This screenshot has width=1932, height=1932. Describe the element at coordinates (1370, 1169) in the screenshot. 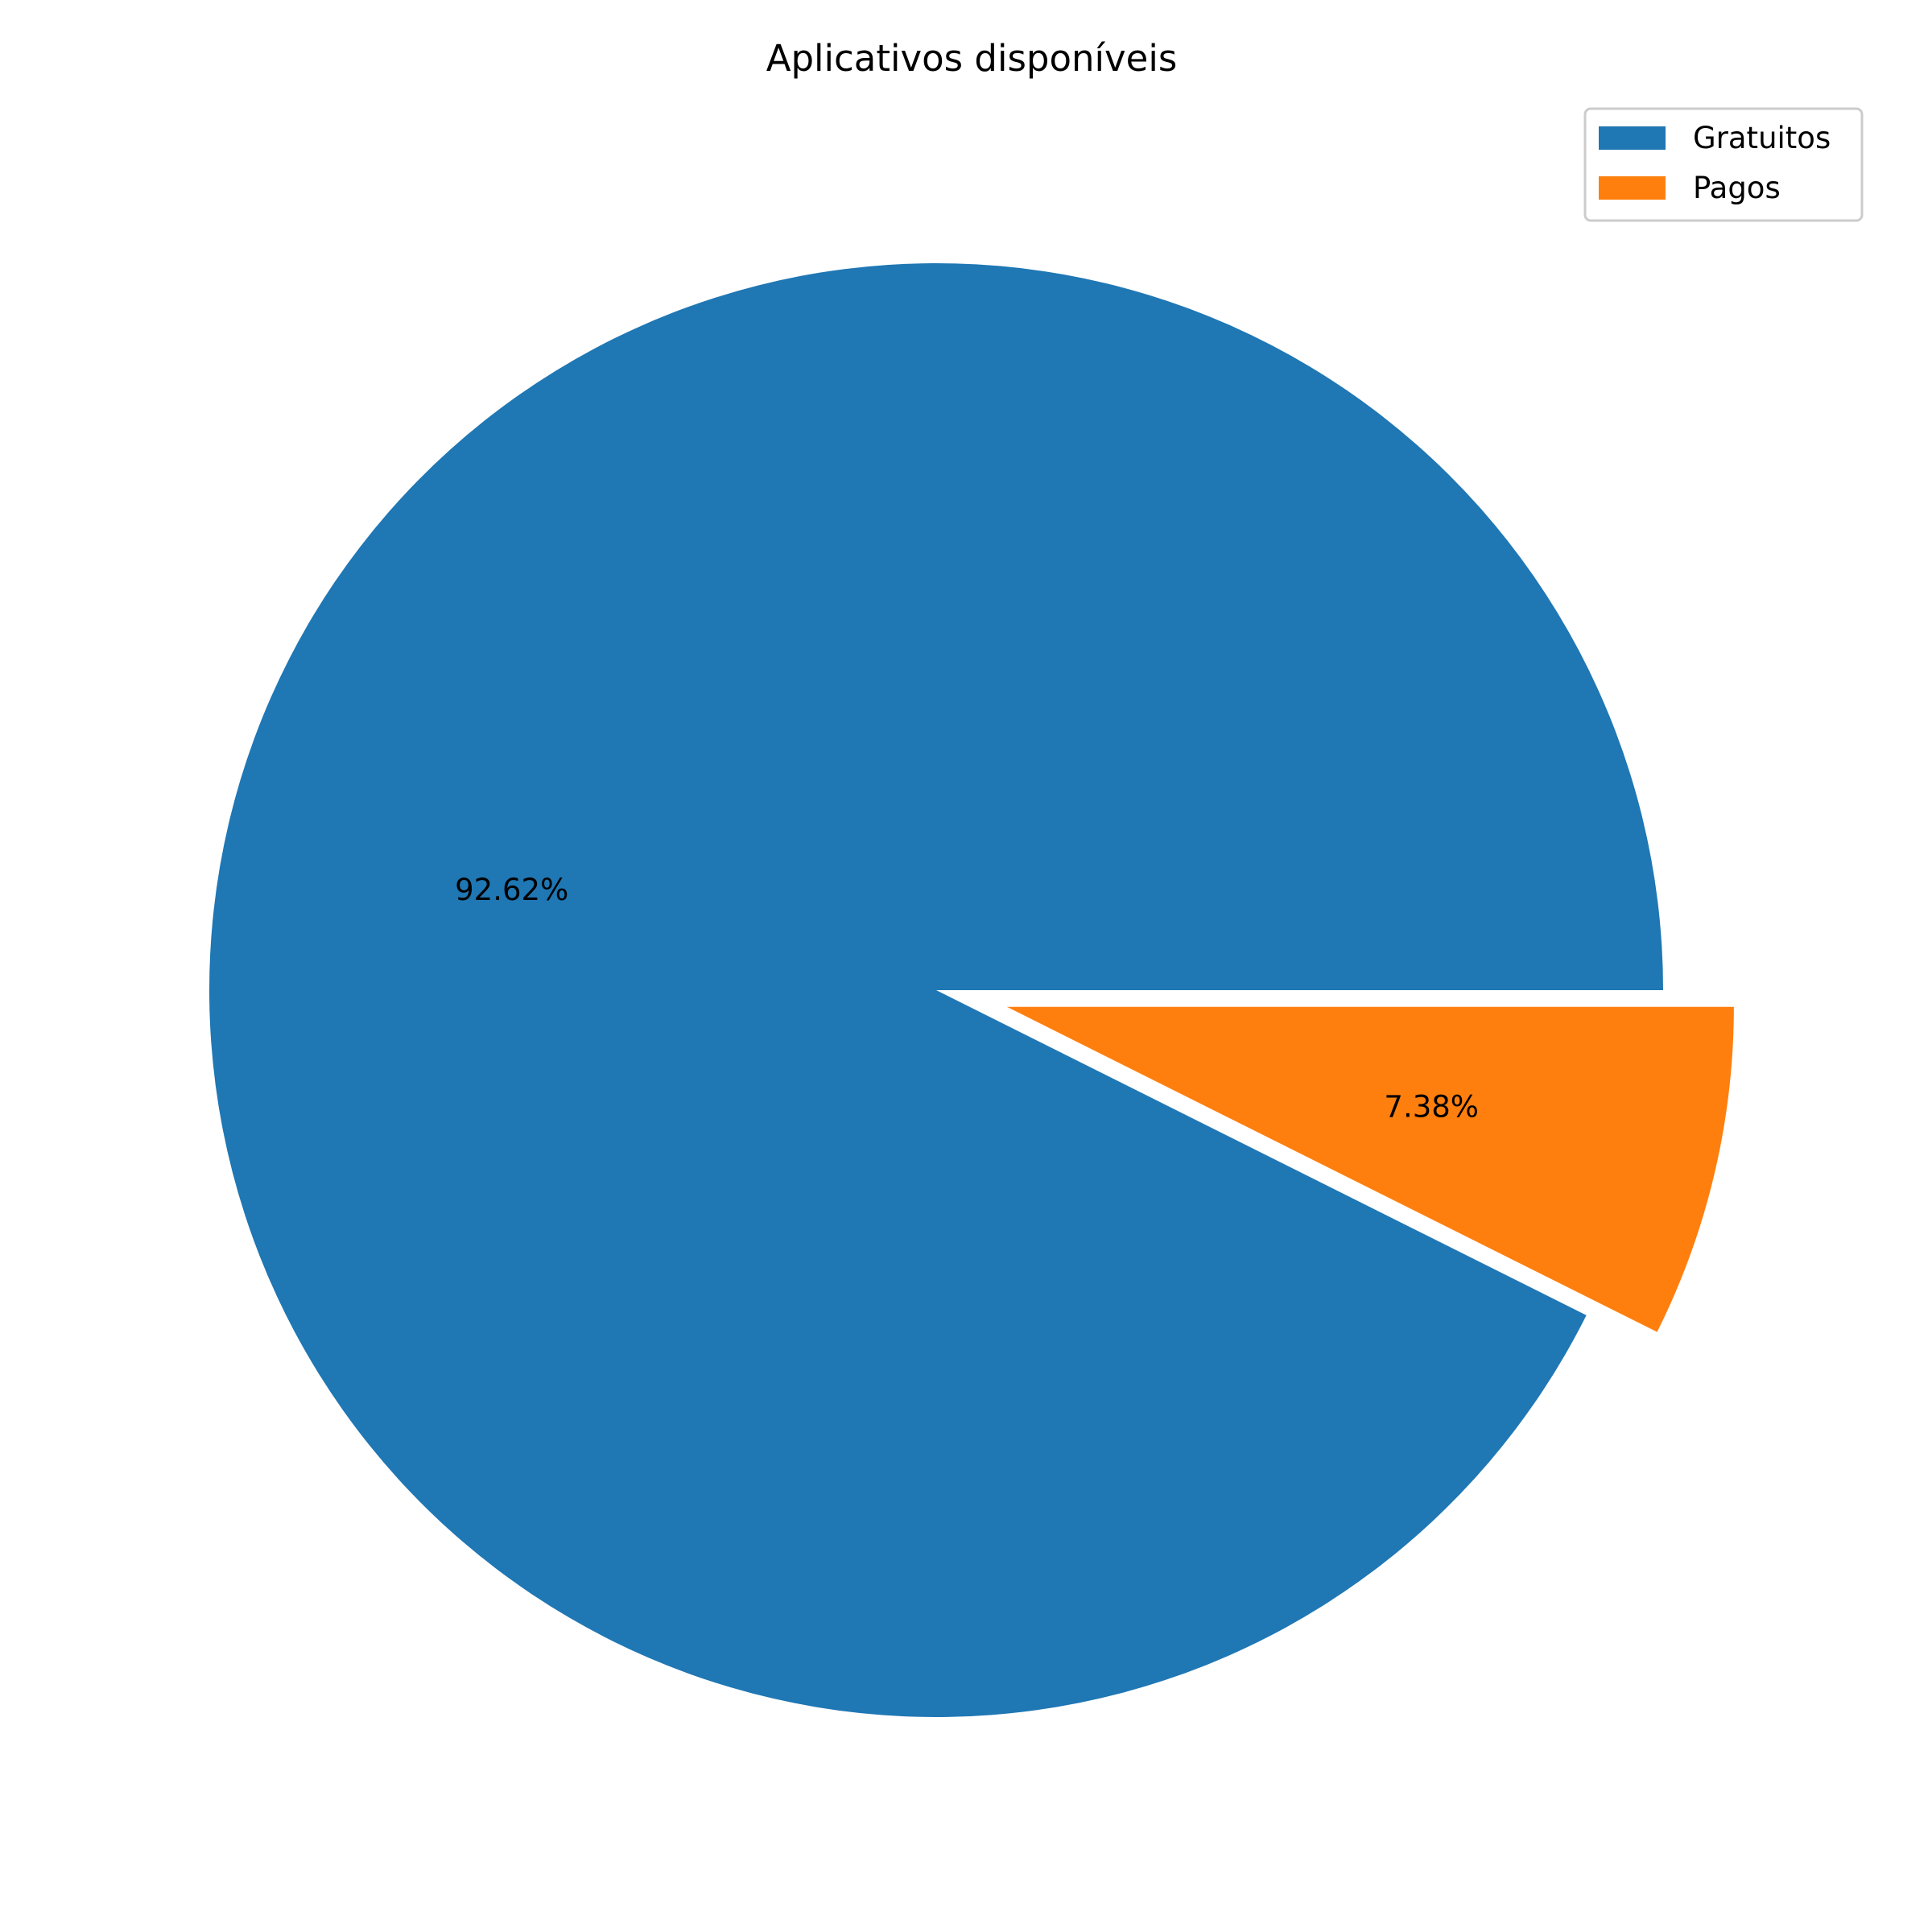

I see `pie-slice-pagos` at that location.